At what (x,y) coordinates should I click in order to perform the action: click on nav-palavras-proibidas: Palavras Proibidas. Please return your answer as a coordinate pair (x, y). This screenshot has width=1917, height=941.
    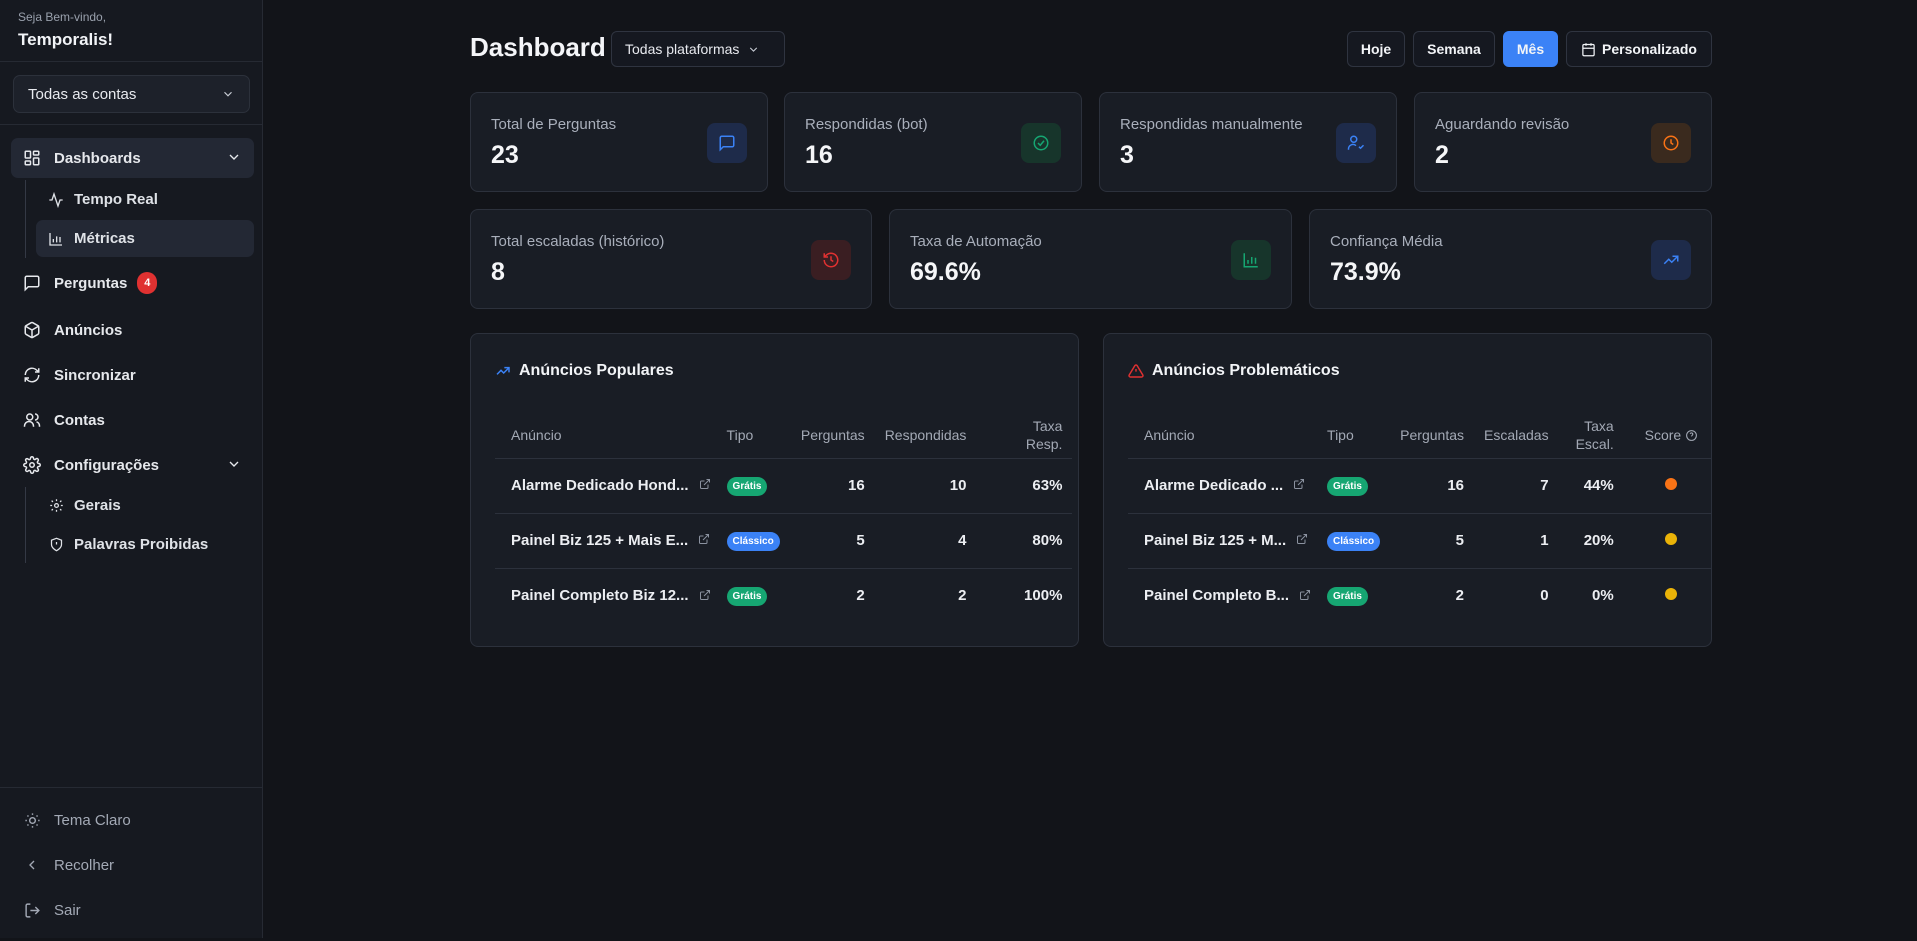
    Looking at the image, I should click on (145, 544).